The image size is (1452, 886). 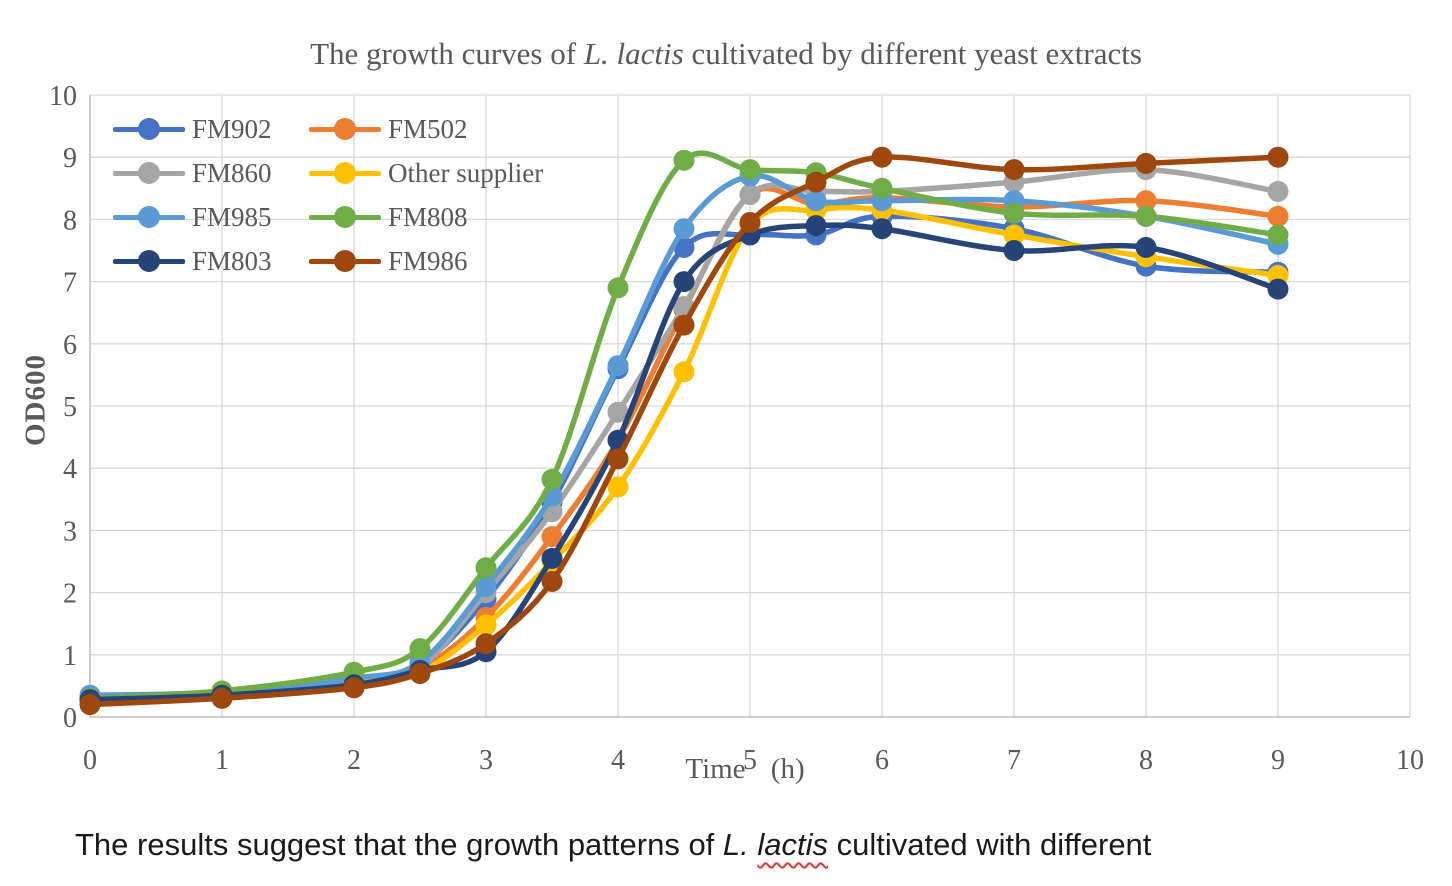 What do you see at coordinates (354, 760) in the screenshot?
I see `x-tick-label: 2` at bounding box center [354, 760].